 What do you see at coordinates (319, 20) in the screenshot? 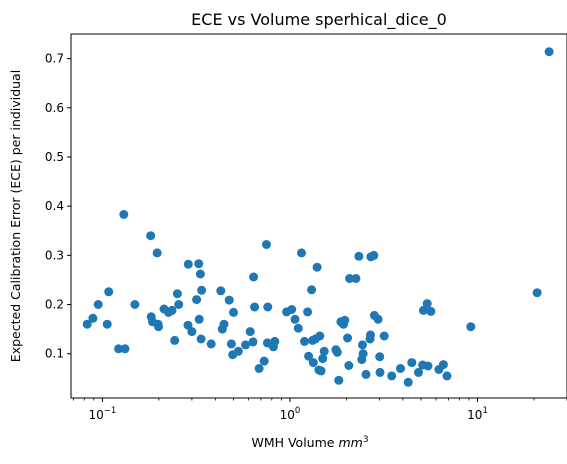
I see `chart-title: ECE vs Volume sperhical_dice_0` at bounding box center [319, 20].